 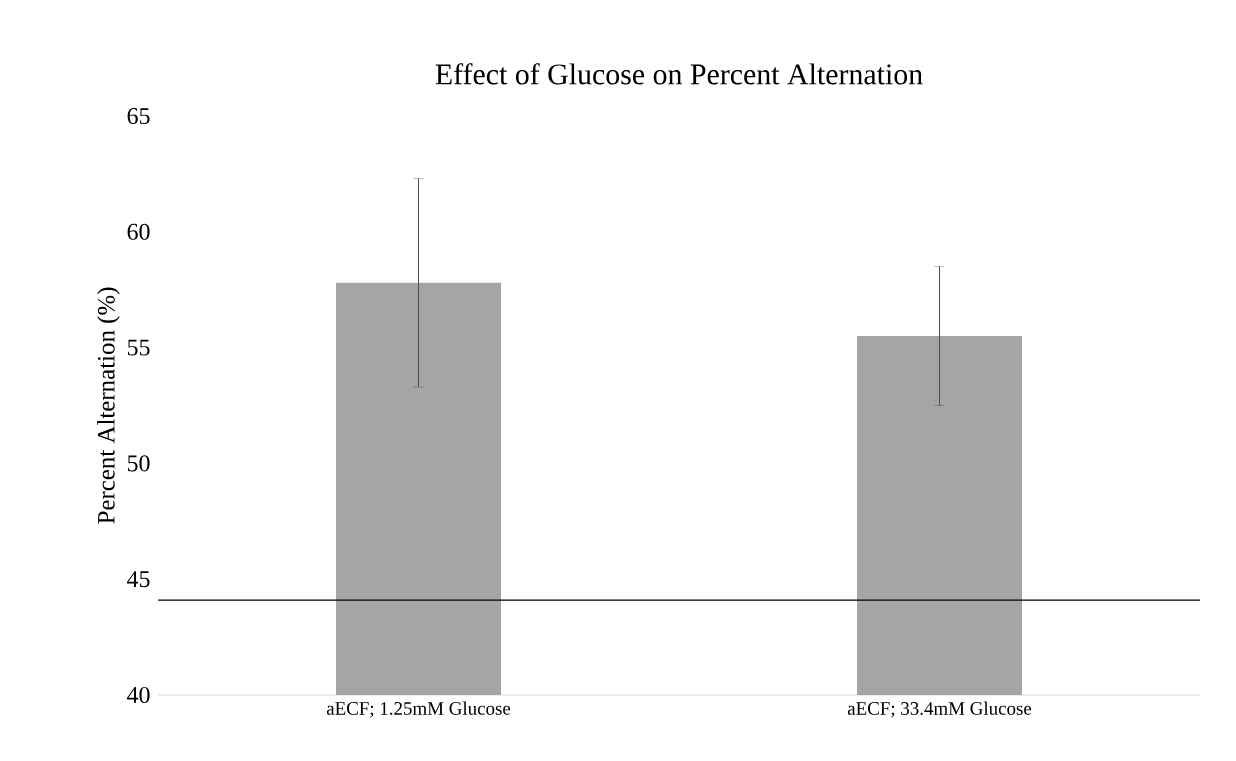 I want to click on y-tick-label: 65, so click(x=138, y=116).